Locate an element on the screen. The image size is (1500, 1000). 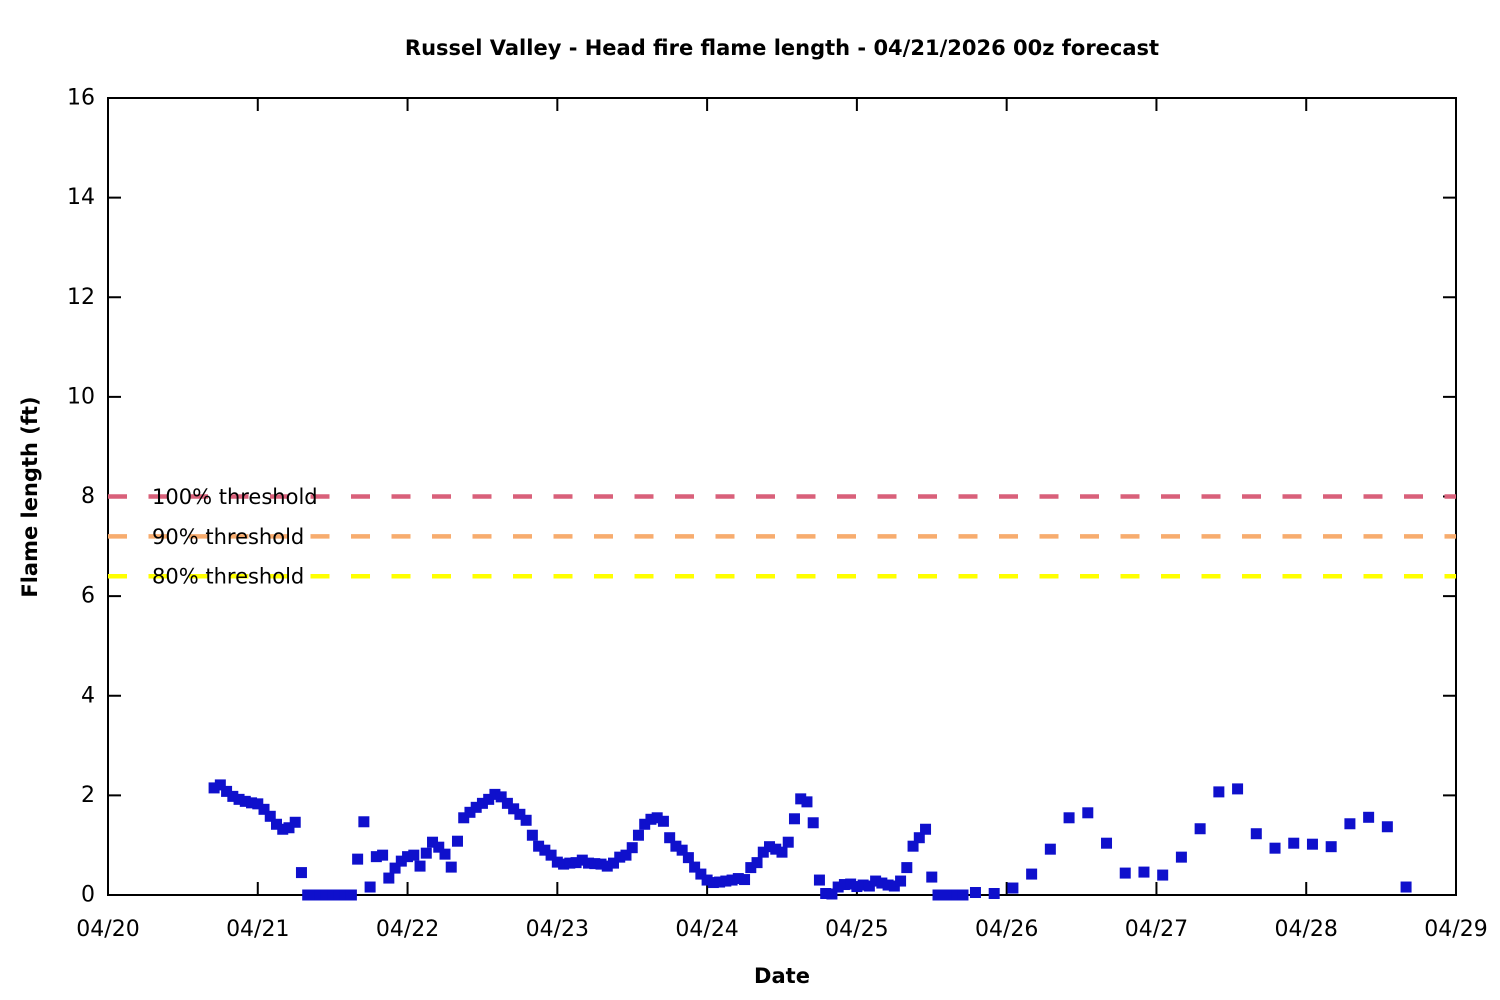
x-tick-label: 04/26 is located at coordinates (1006, 929).